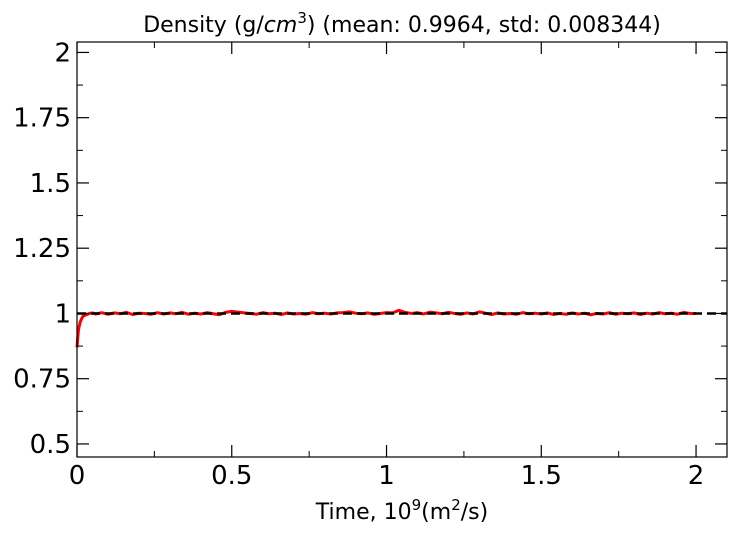 Image resolution: width=736 pixels, height=536 pixels. I want to click on x-tick-label: 0, so click(77, 476).